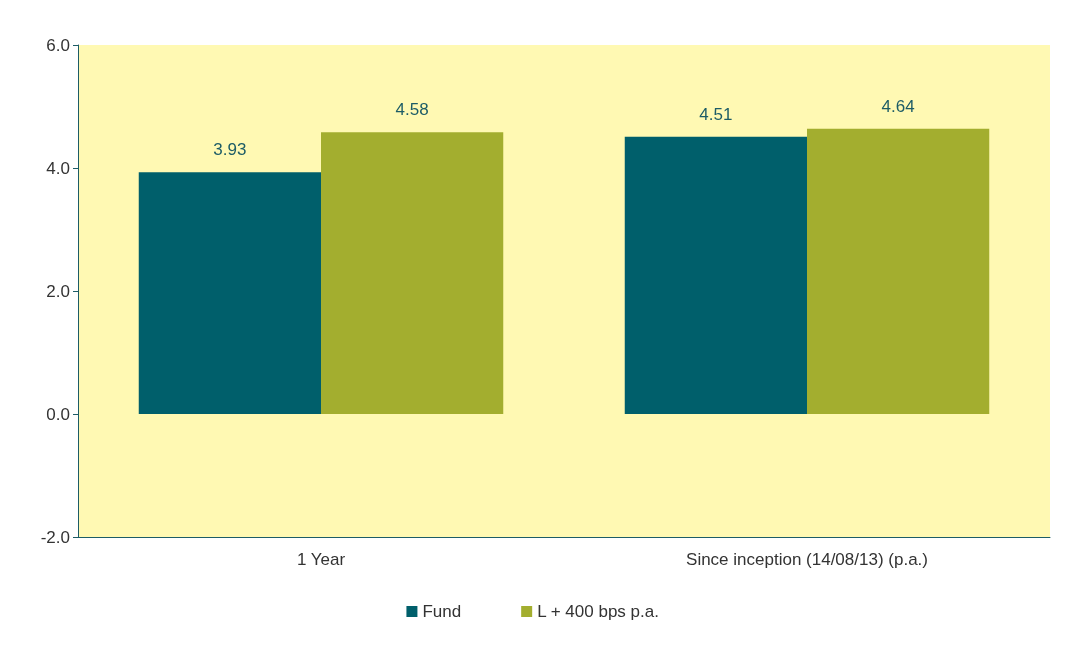  I want to click on y-tick-label: 4.0, so click(58, 168).